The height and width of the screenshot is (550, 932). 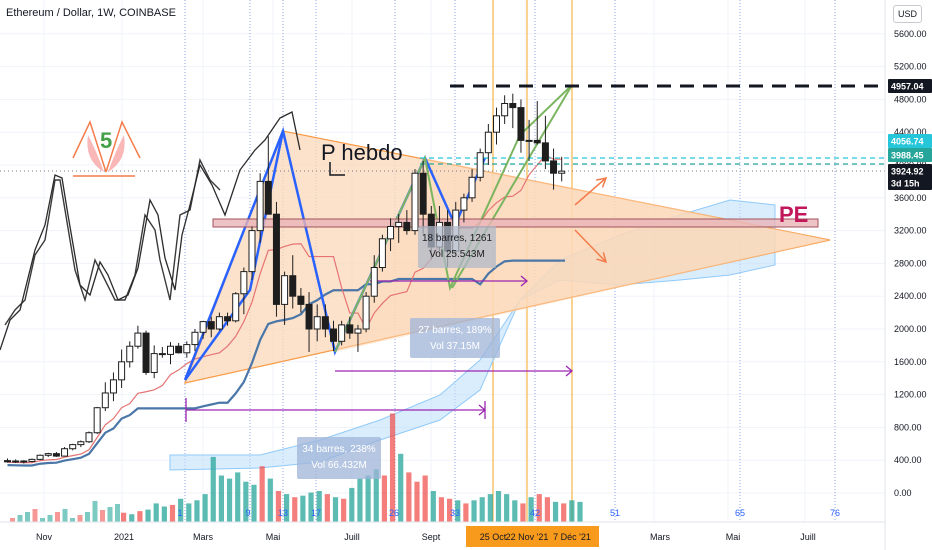 I want to click on x-tick-label: Juill, so click(x=808, y=537).